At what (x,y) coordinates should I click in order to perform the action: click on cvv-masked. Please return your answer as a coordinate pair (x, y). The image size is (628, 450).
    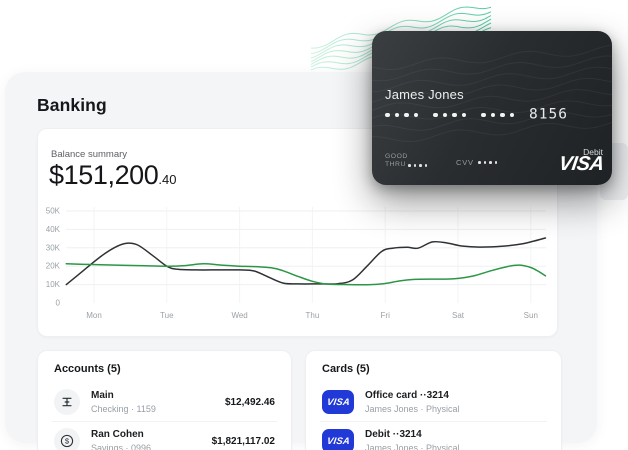
    Looking at the image, I should click on (488, 162).